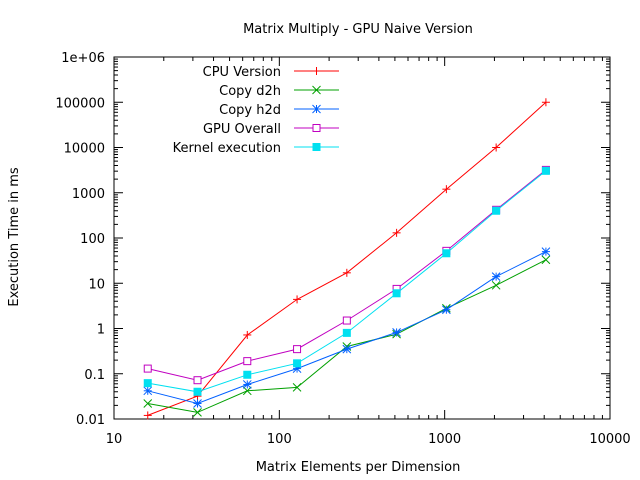 This screenshot has width=640, height=480. I want to click on legend-label: CPU Version, so click(242, 72).